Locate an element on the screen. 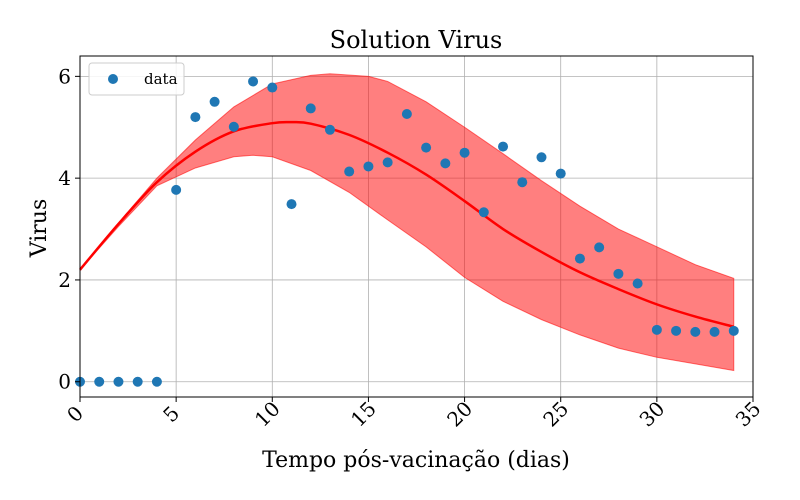  x-tick-label: 20 is located at coordinates (459, 414).